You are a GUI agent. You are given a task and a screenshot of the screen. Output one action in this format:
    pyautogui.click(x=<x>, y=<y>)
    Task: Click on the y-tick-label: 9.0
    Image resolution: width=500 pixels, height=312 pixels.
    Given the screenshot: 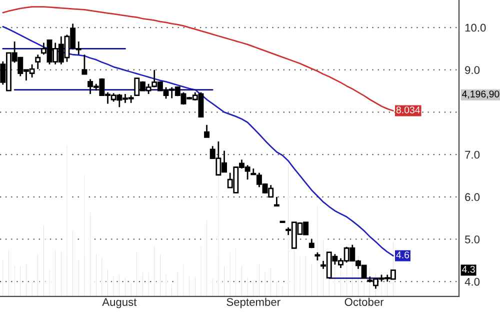 What is the action you would take?
    pyautogui.click(x=472, y=70)
    